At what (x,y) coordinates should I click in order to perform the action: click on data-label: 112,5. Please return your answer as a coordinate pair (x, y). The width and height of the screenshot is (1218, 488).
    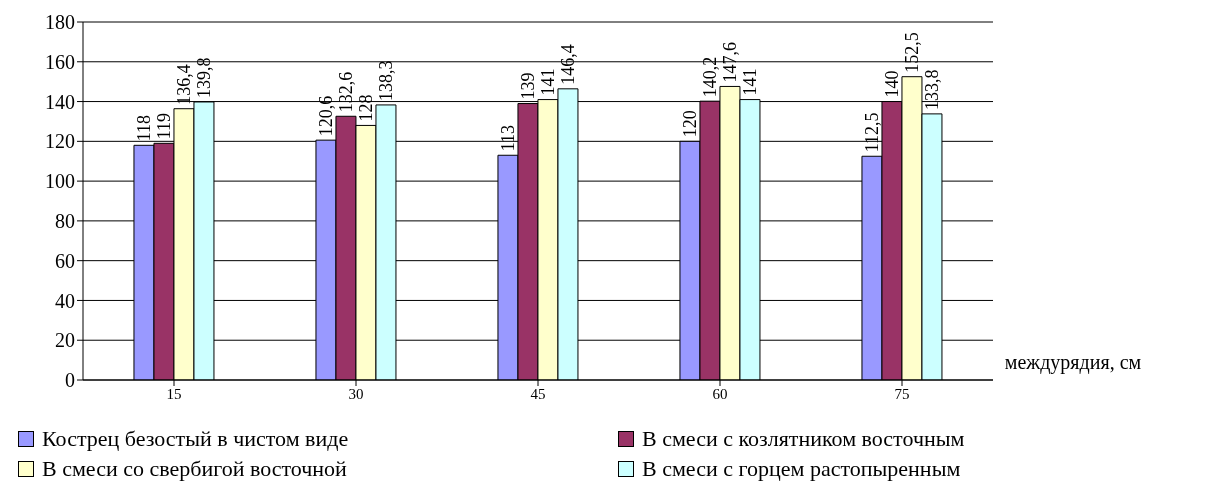
    Looking at the image, I should click on (871, 132).